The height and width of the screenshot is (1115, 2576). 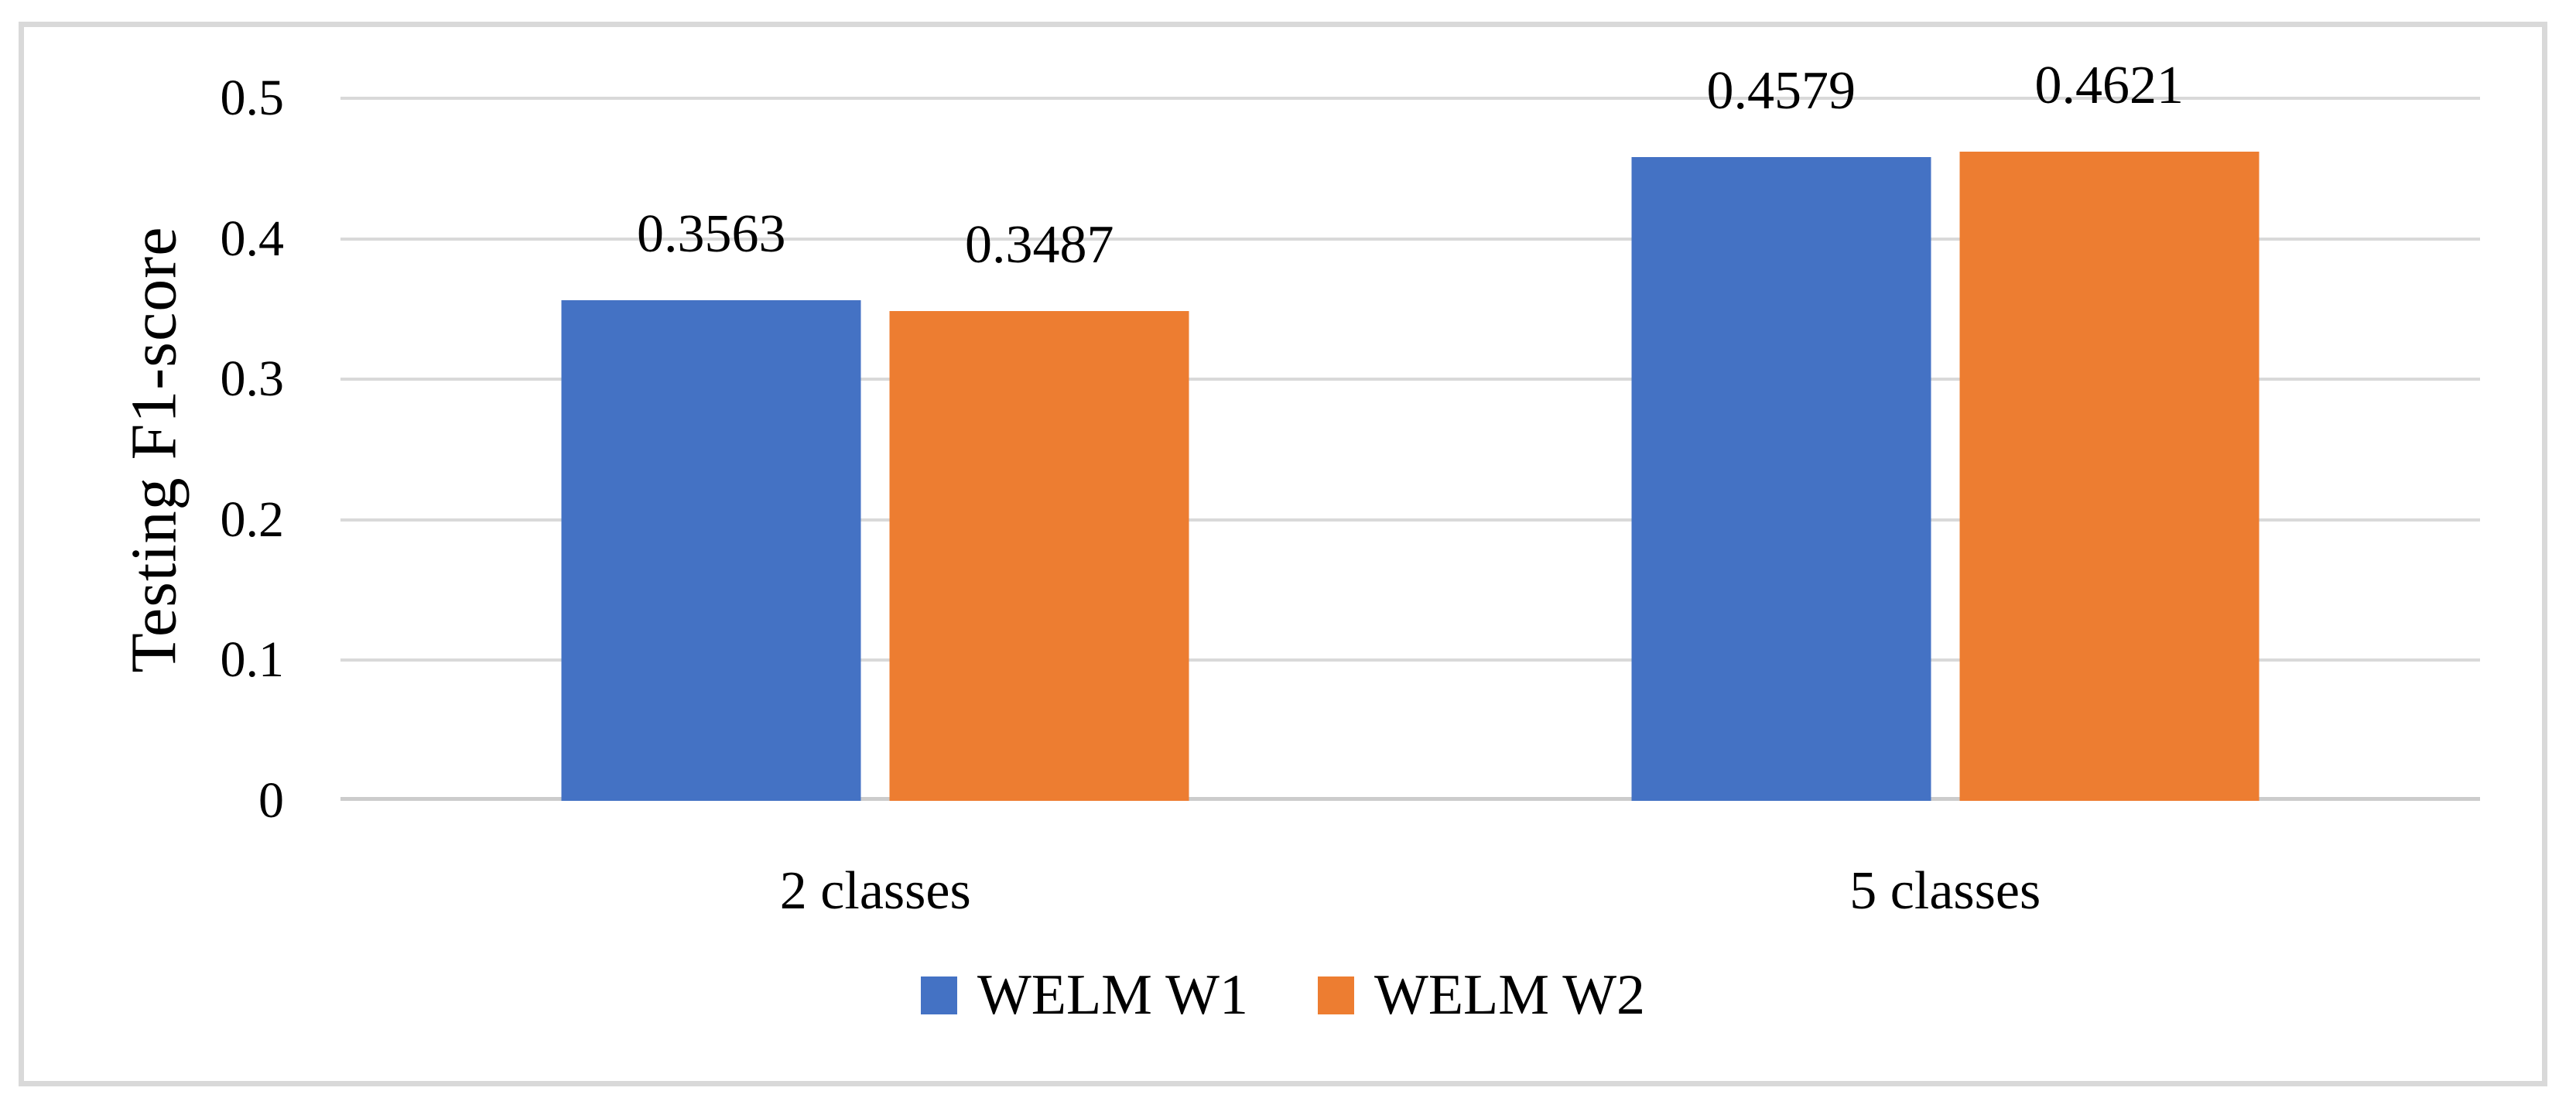 What do you see at coordinates (1410, 98) in the screenshot?
I see `gridline-0.5` at bounding box center [1410, 98].